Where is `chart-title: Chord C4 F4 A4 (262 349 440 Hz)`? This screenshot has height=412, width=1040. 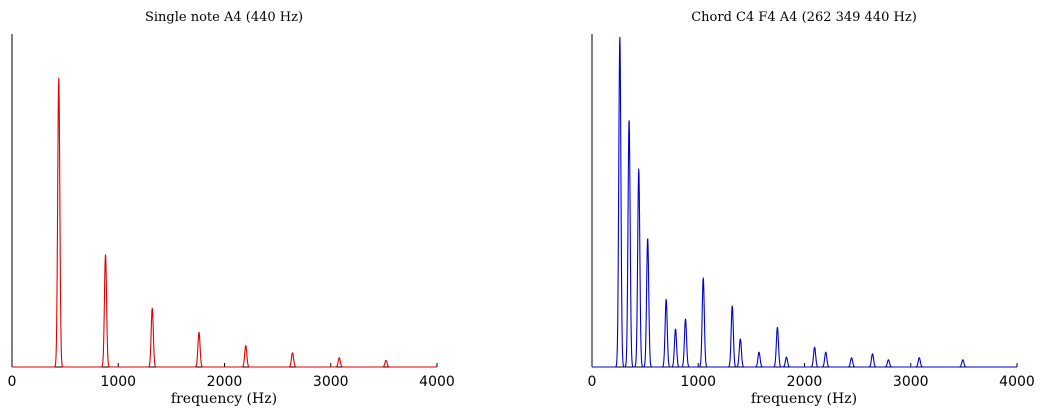 chart-title: Chord C4 F4 A4 (262 349 440 Hz) is located at coordinates (804, 17).